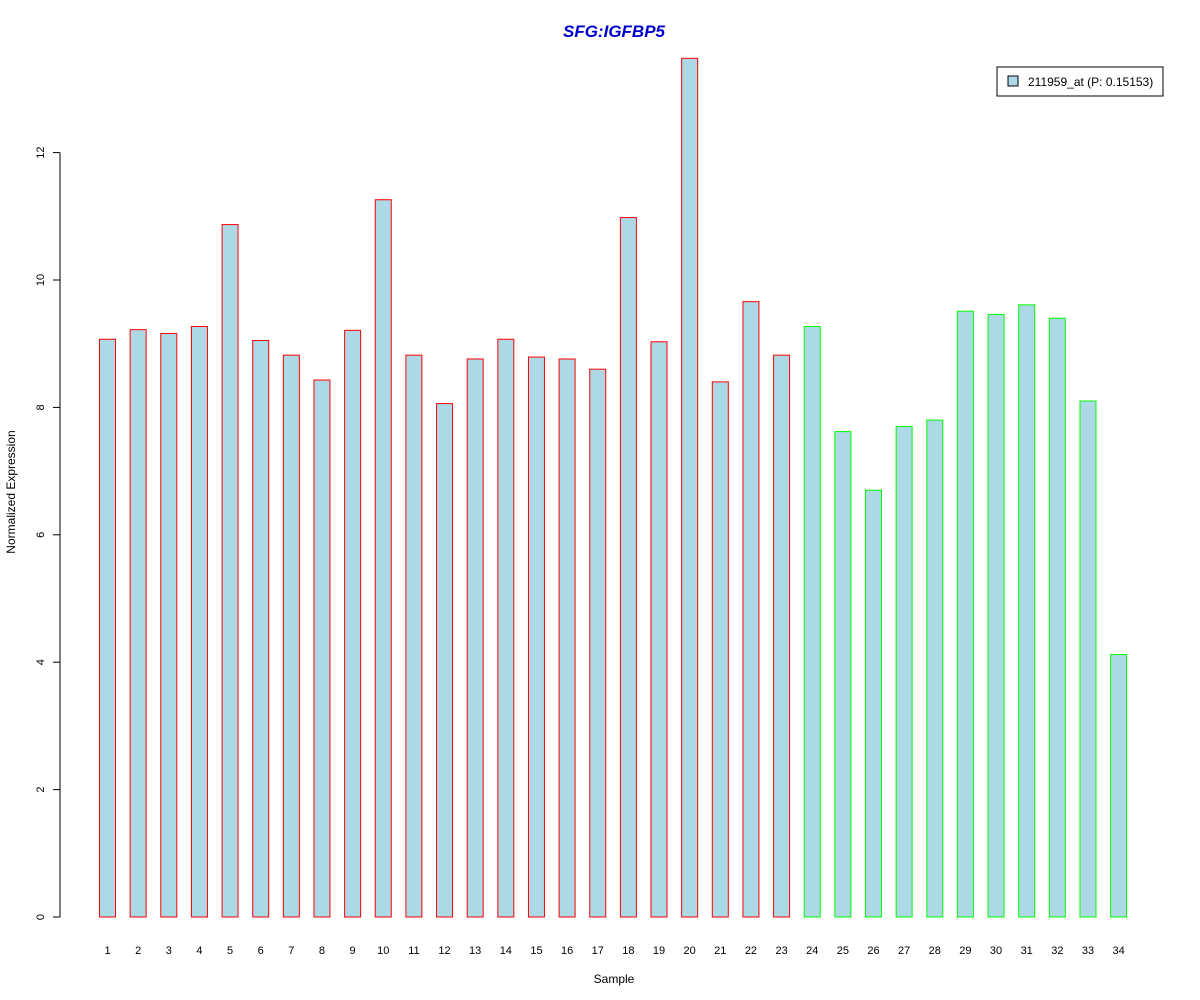 The width and height of the screenshot is (1200, 1000). What do you see at coordinates (659, 951) in the screenshot?
I see `x-tick-label: 19` at bounding box center [659, 951].